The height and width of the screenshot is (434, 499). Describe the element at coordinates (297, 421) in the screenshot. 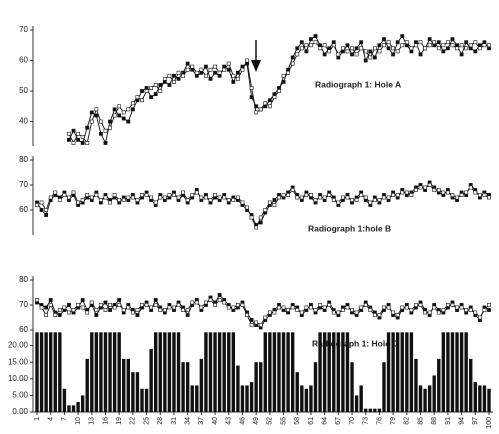

I see `x-tick-label: 58` at that location.